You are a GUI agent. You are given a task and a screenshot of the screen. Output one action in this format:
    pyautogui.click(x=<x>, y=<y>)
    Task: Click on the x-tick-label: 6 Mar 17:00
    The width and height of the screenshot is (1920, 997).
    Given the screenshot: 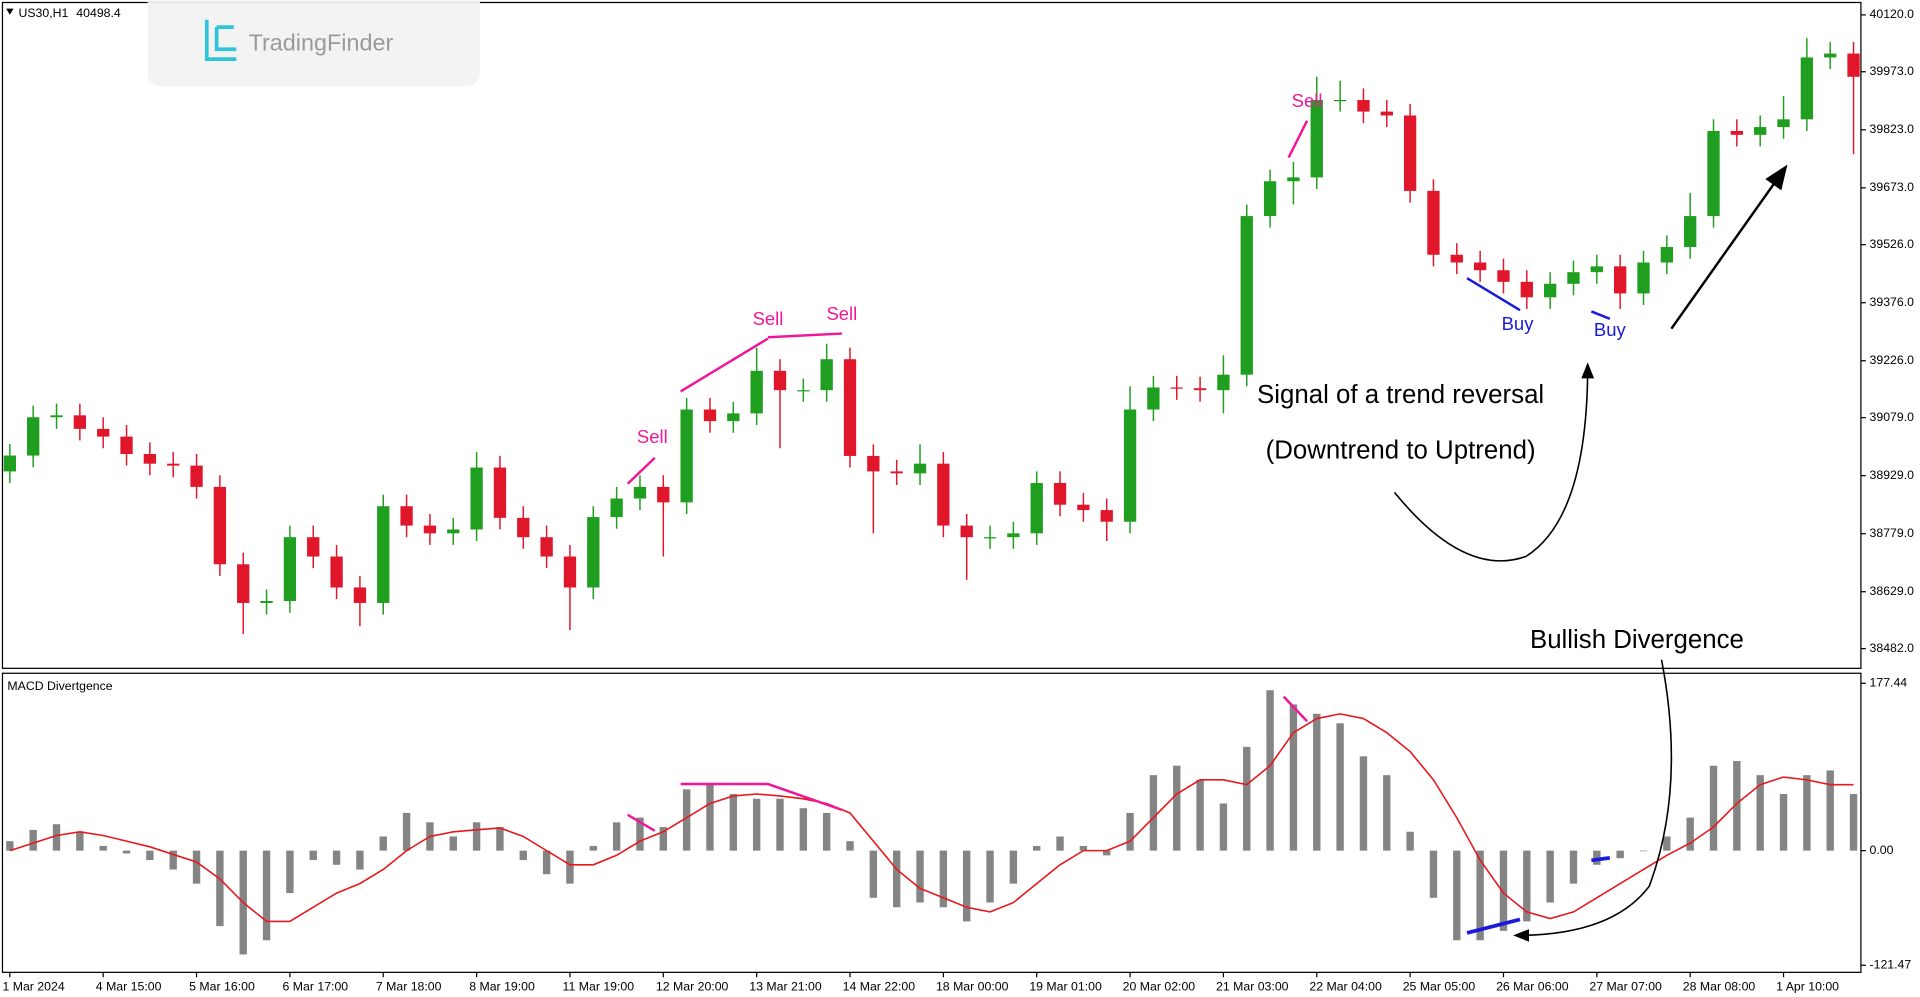 What is the action you would take?
    pyautogui.click(x=316, y=986)
    